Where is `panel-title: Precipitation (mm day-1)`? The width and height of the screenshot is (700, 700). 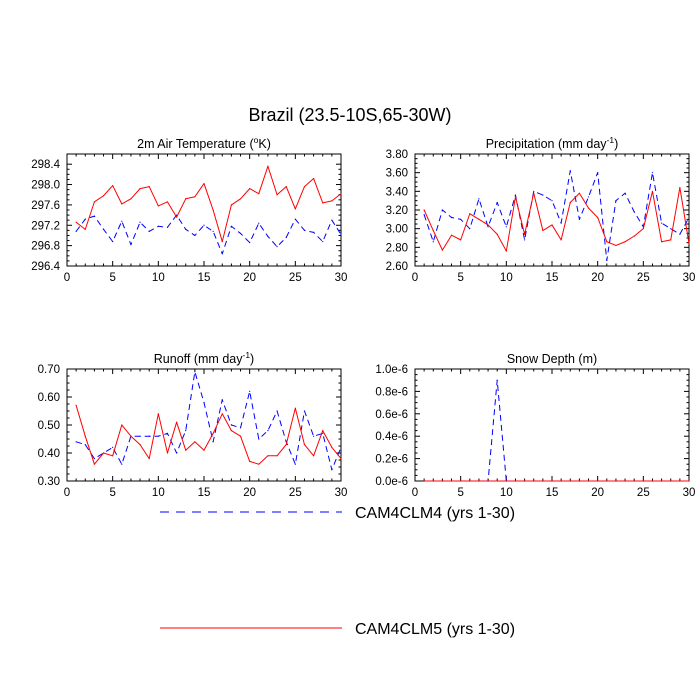 panel-title: Precipitation (mm day-1) is located at coordinates (552, 143).